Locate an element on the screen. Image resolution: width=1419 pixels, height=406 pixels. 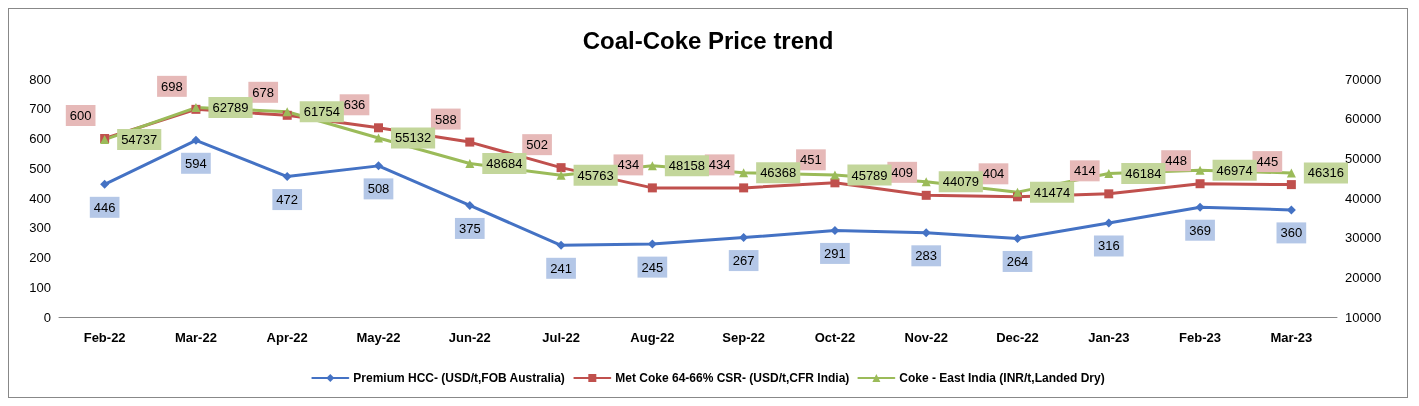
data-label: 48158 is located at coordinates (687, 166).